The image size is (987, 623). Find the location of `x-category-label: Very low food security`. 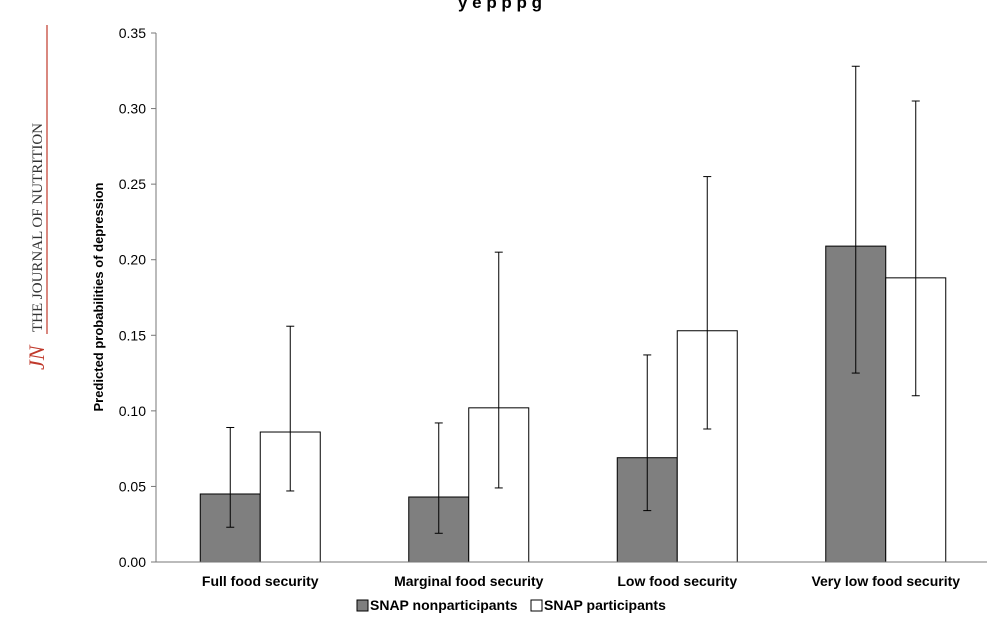

x-category-label: Very low food security is located at coordinates (885, 581).